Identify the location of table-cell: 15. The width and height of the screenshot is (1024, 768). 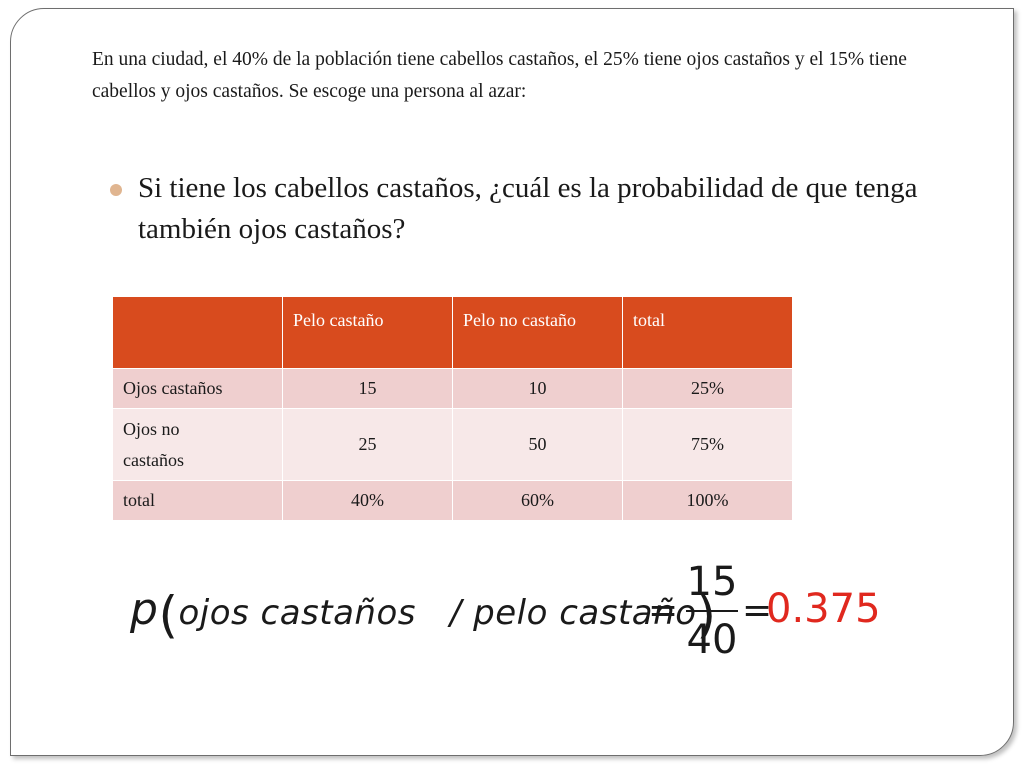
(367, 388).